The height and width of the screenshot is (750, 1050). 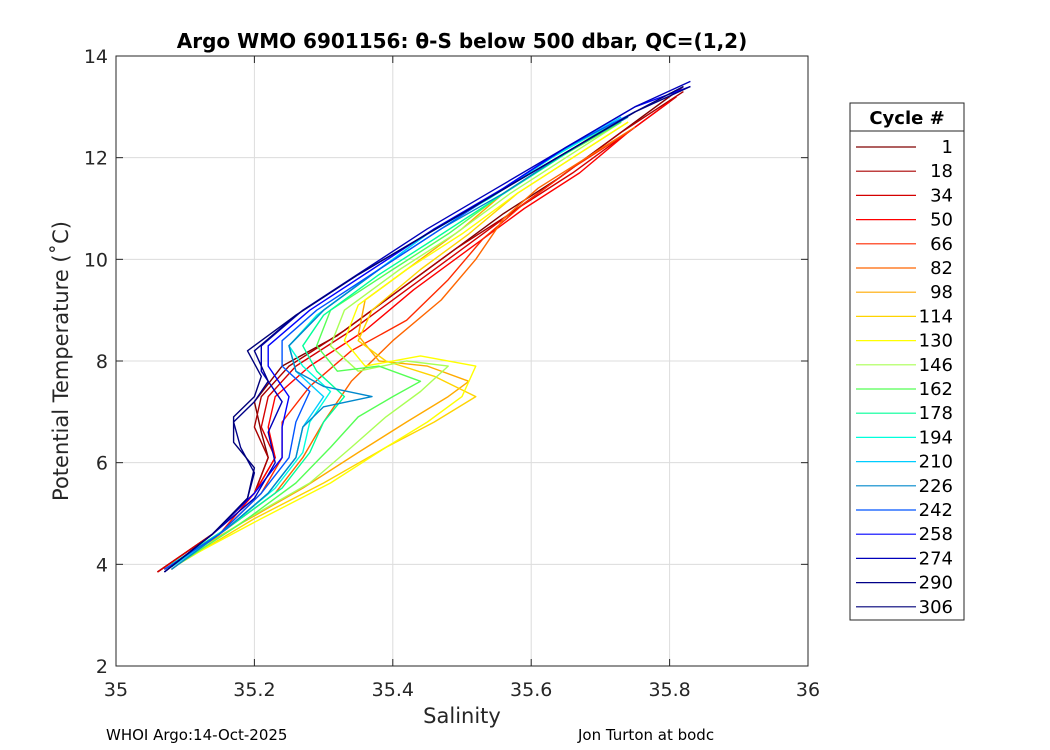 I want to click on x-tick-label: 35.8, so click(x=669, y=690).